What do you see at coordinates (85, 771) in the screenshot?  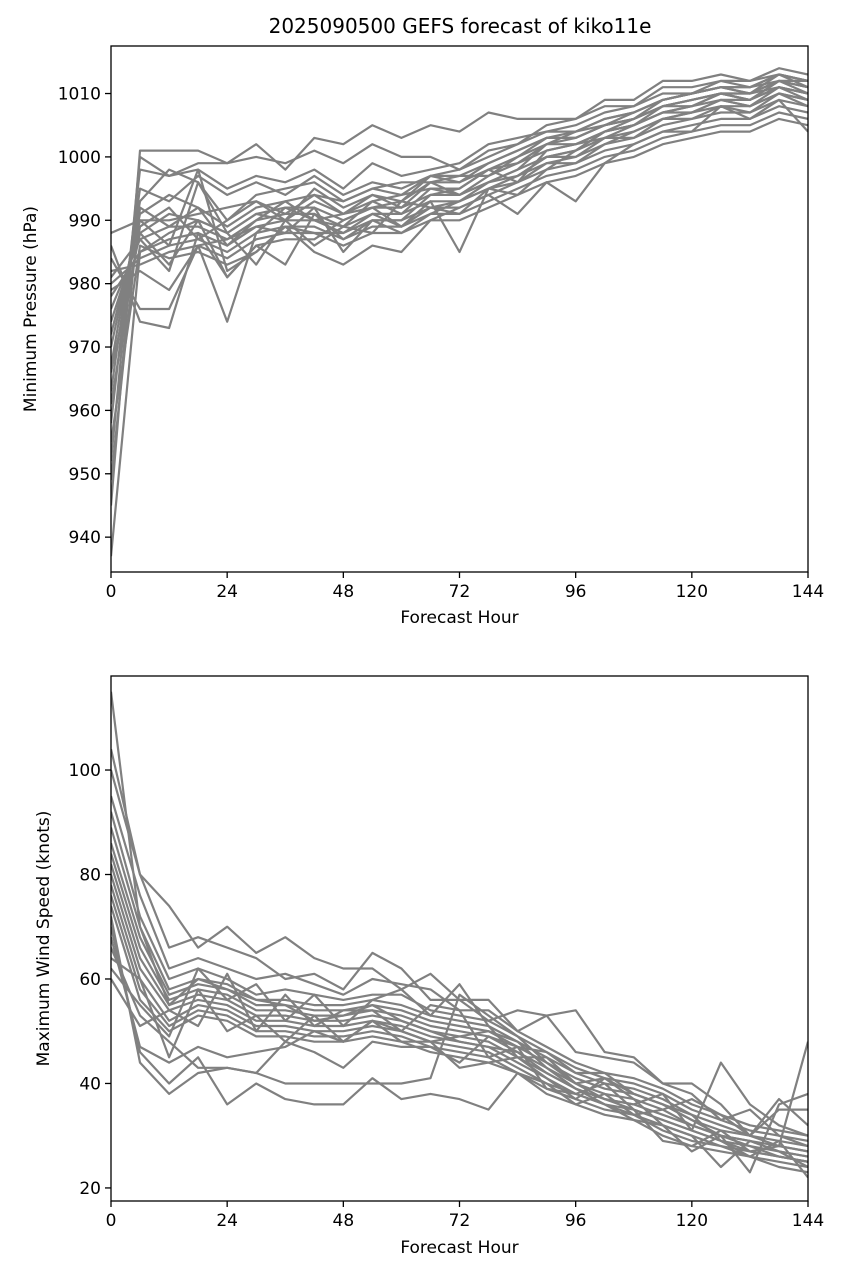 I see `wind-y-tick-label: 100` at bounding box center [85, 771].